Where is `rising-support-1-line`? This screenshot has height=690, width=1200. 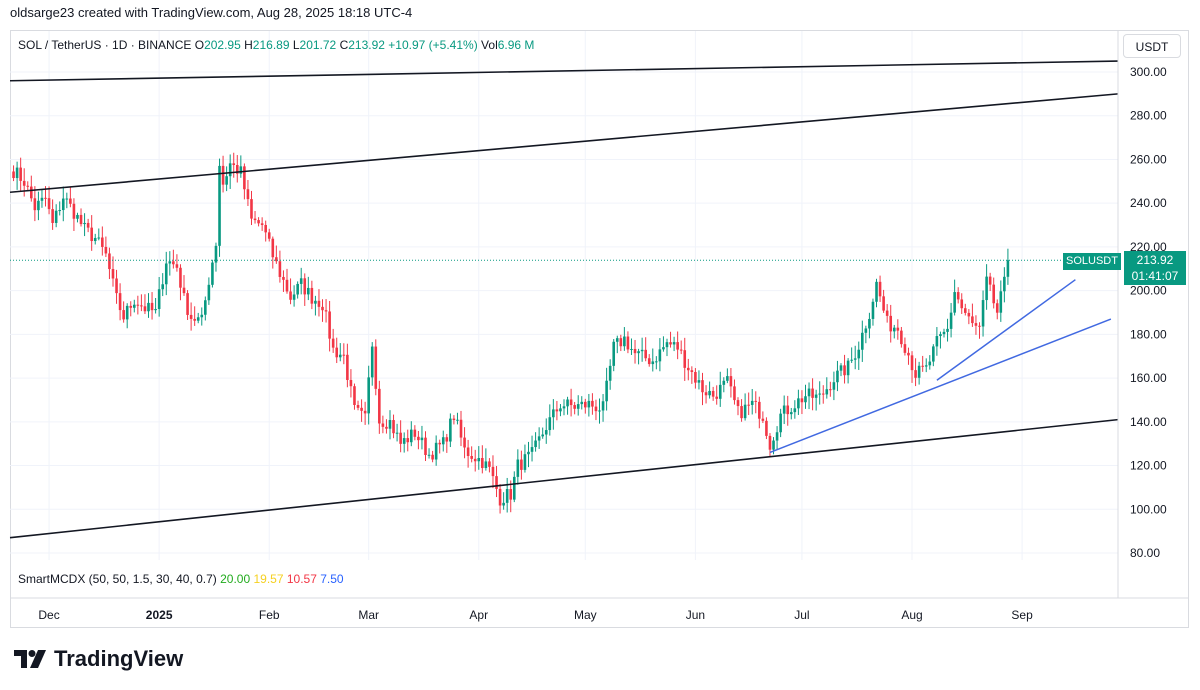 rising-support-1-line is located at coordinates (940, 386).